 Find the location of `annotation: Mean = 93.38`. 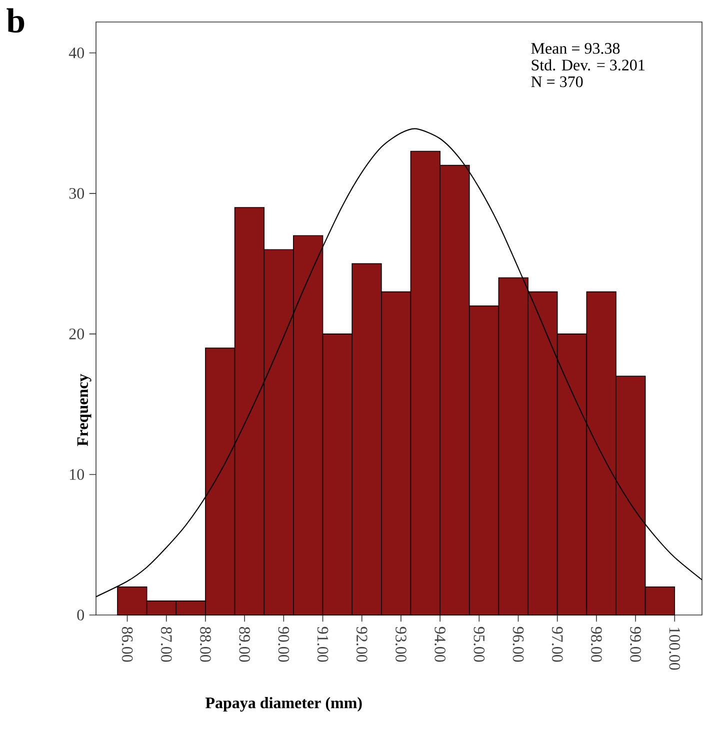

annotation: Mean = 93.38 is located at coordinates (575, 48).